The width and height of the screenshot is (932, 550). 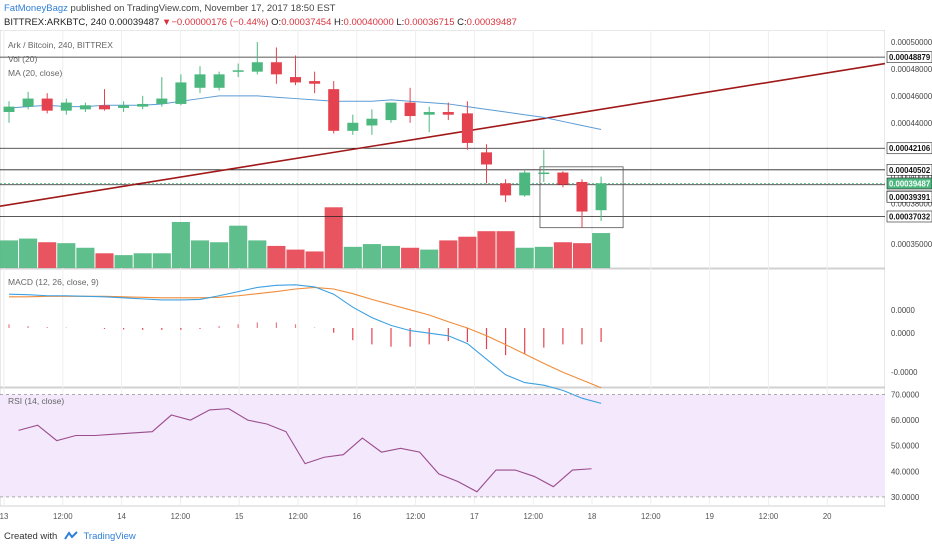 I want to click on tradingview-brand: TradingView, so click(x=109, y=536).